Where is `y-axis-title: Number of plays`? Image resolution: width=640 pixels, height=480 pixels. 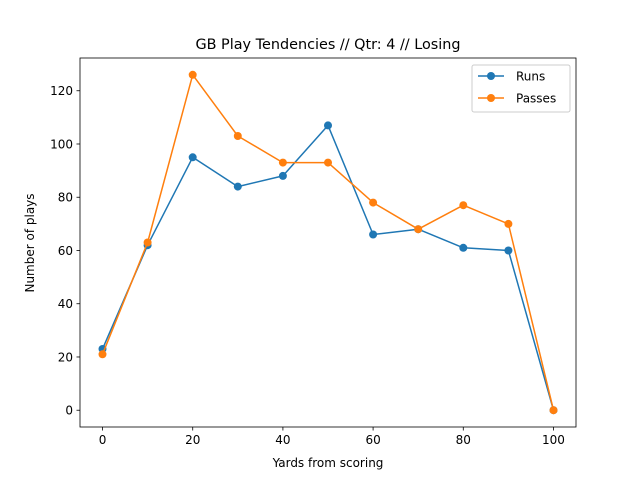
y-axis-title: Number of plays is located at coordinates (30, 242).